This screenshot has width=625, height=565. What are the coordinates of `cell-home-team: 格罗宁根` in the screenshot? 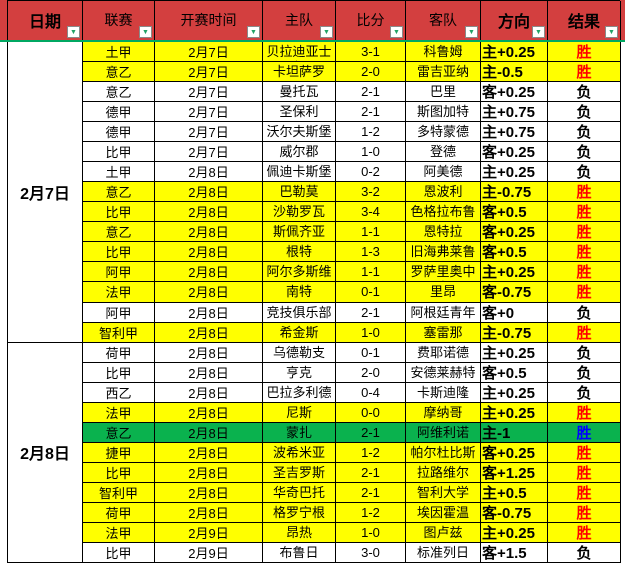 It's located at (299, 512).